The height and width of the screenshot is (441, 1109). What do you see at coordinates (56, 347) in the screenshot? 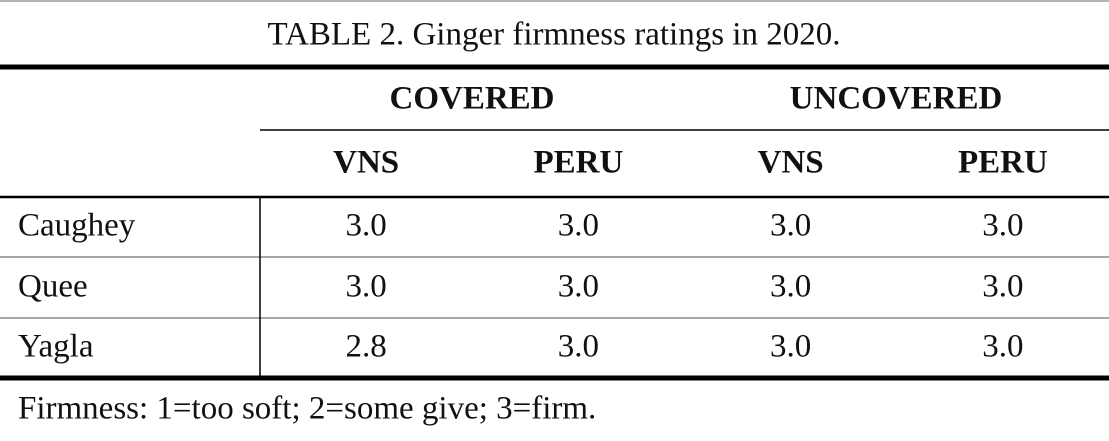
I see `row-label: Yagla` at bounding box center [56, 347].